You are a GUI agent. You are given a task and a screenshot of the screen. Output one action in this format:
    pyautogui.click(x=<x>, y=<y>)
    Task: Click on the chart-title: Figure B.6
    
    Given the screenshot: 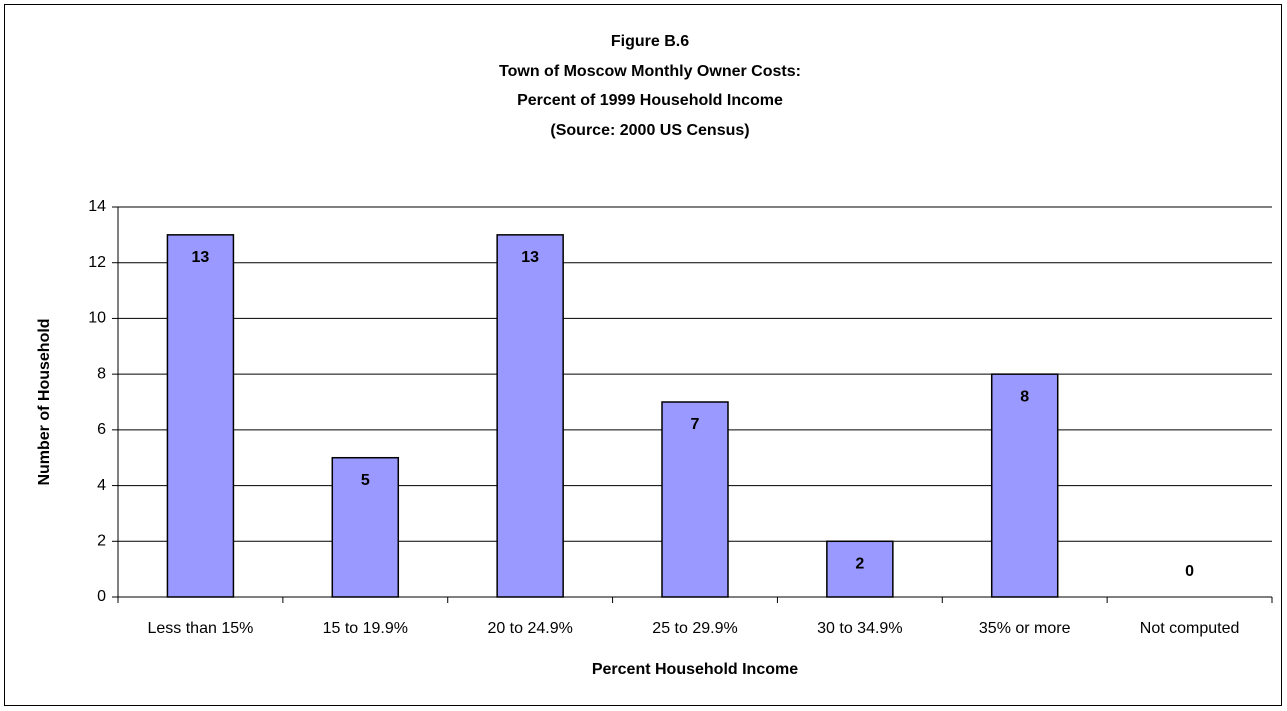 What is the action you would take?
    pyautogui.click(x=650, y=41)
    